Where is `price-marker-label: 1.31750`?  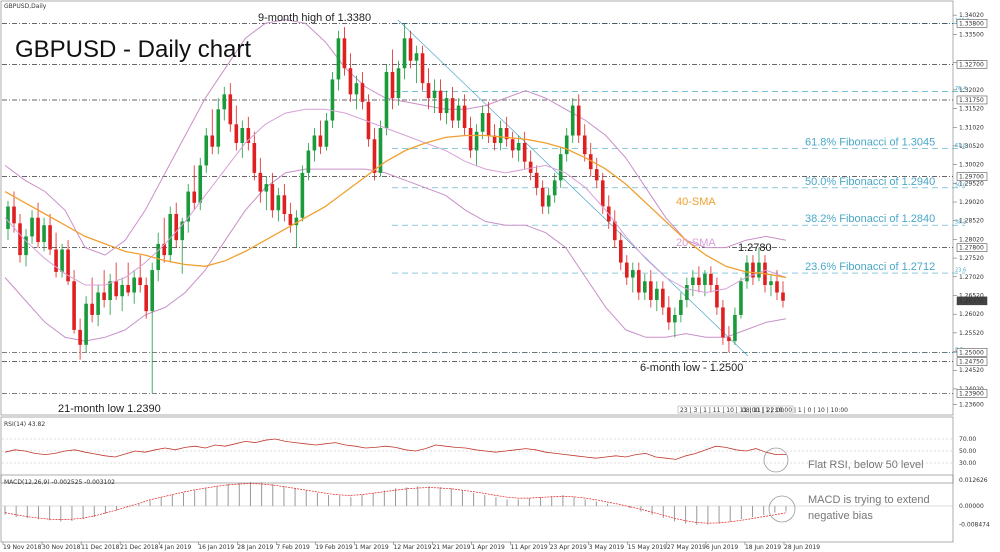
price-marker-label: 1.31750 is located at coordinates (971, 100).